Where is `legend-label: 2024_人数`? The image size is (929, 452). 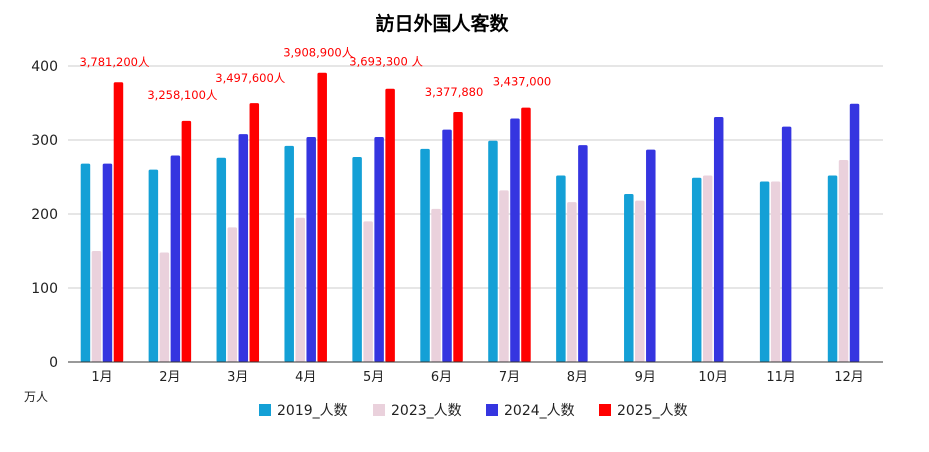
legend-label: 2024_人数 is located at coordinates (539, 411).